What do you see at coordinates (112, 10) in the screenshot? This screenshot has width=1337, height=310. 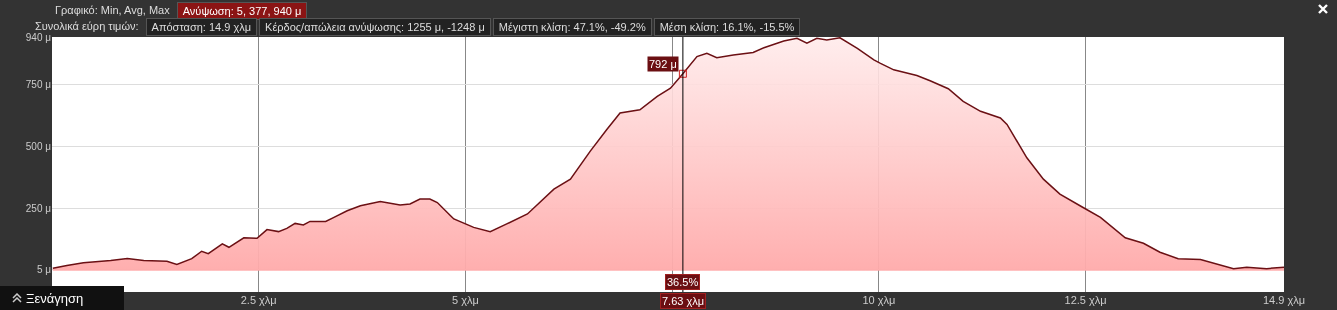 I see `text: Γραφικό: Min, Avg, Max` at bounding box center [112, 10].